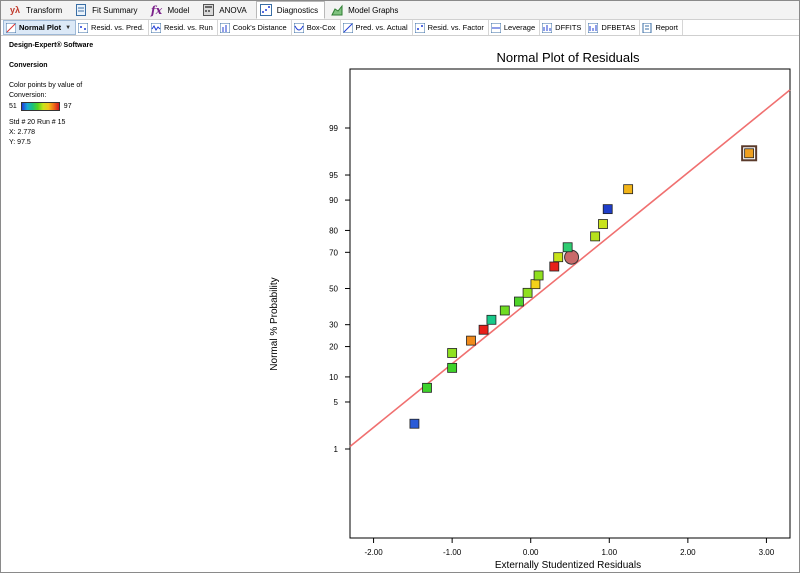 This screenshot has height=573, width=800. Describe the element at coordinates (496, 27) in the screenshot. I see `leverage-icon` at that location.